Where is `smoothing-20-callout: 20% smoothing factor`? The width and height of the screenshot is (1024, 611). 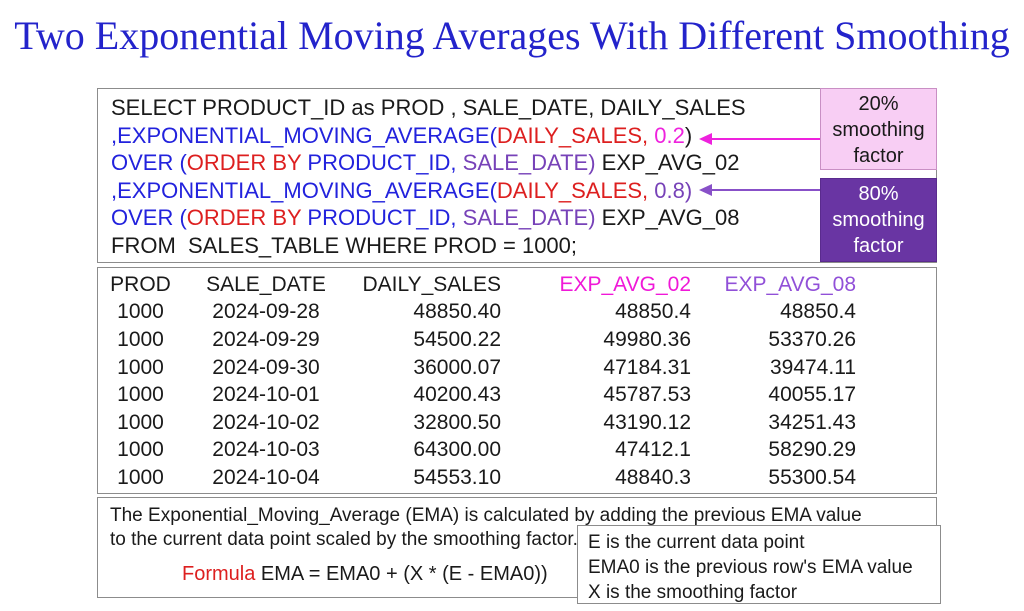
smoothing-20-callout: 20% smoothing factor is located at coordinates (878, 129).